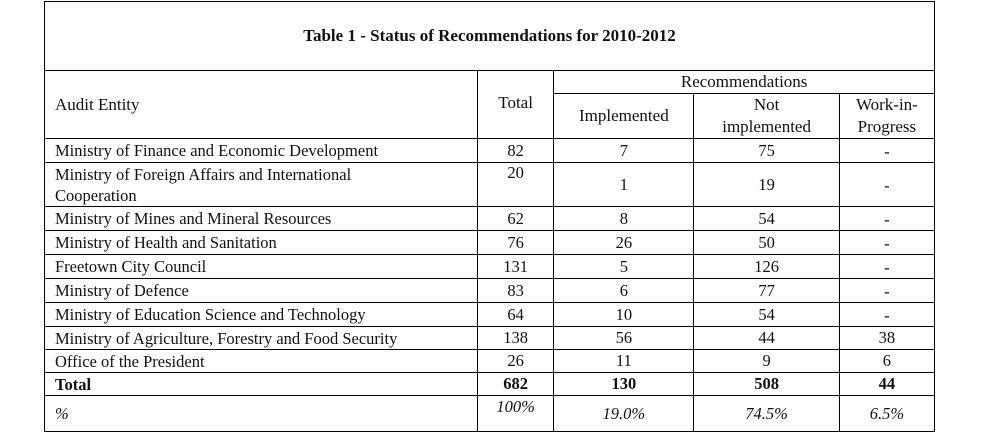 This screenshot has width=987, height=444. I want to click on cell-entity-line2: Cooperation, so click(96, 195).